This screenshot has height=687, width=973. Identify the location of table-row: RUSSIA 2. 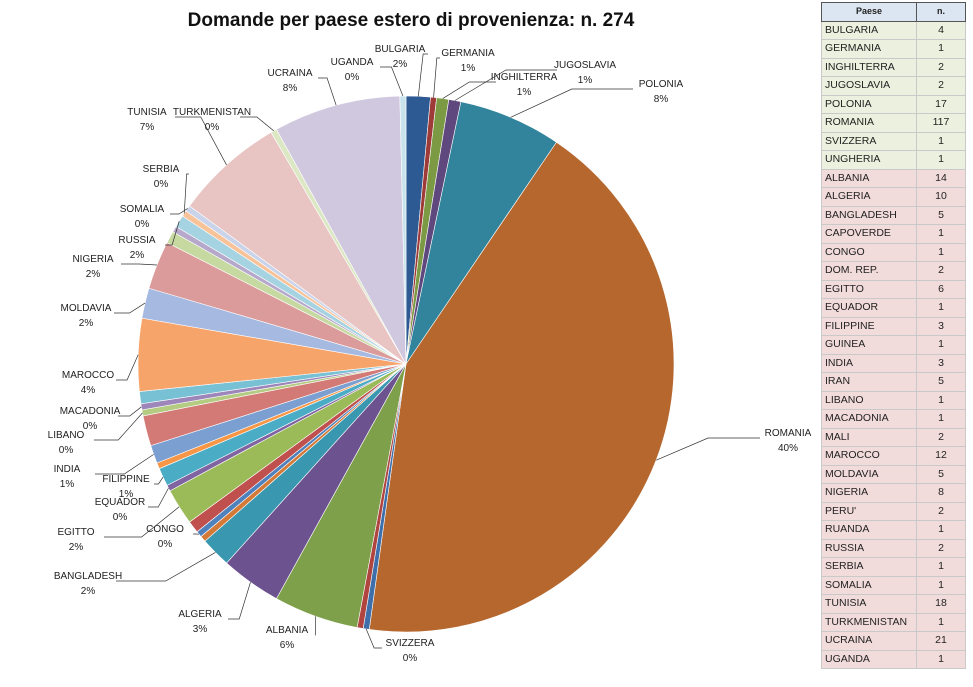
(893, 548).